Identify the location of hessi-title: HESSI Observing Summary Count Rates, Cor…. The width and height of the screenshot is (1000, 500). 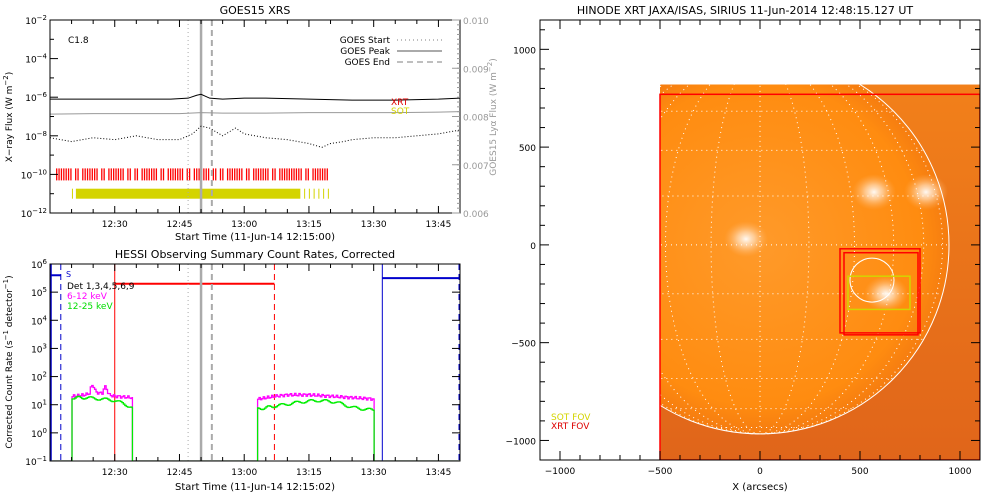
(255, 254).